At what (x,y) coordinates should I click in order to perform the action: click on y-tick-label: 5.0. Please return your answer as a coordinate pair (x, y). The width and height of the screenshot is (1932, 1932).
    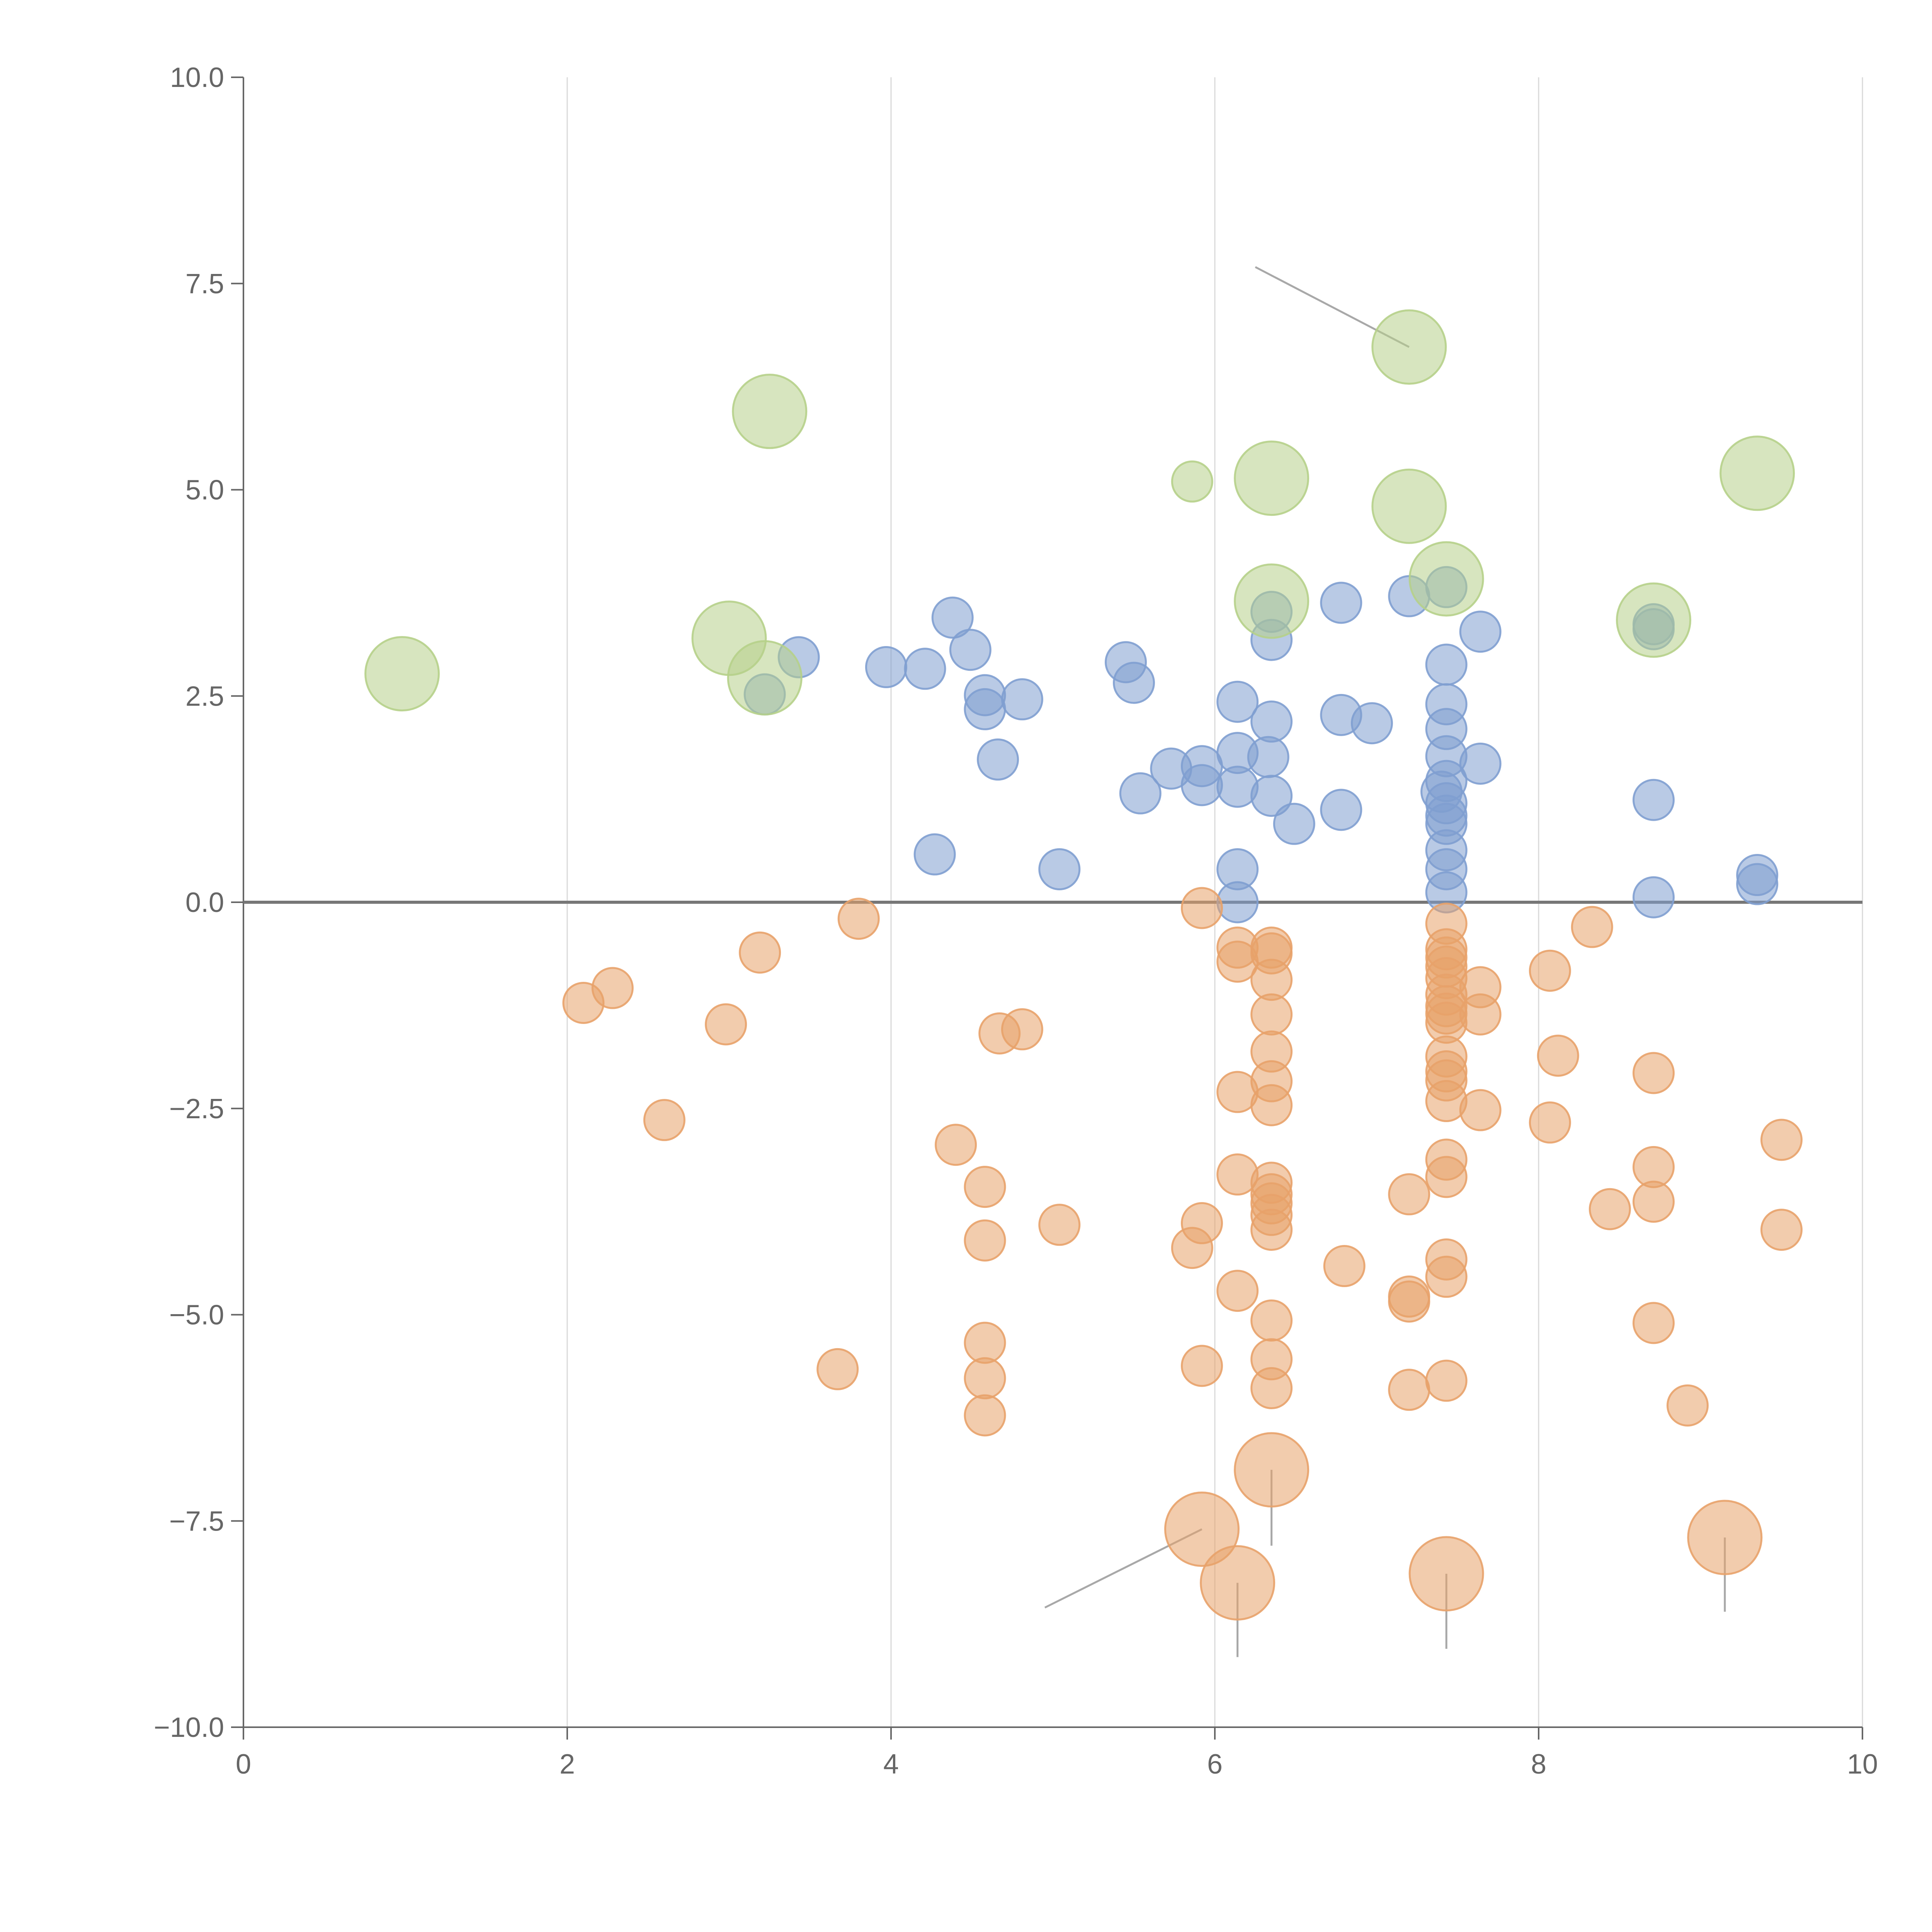
    Looking at the image, I should click on (205, 491).